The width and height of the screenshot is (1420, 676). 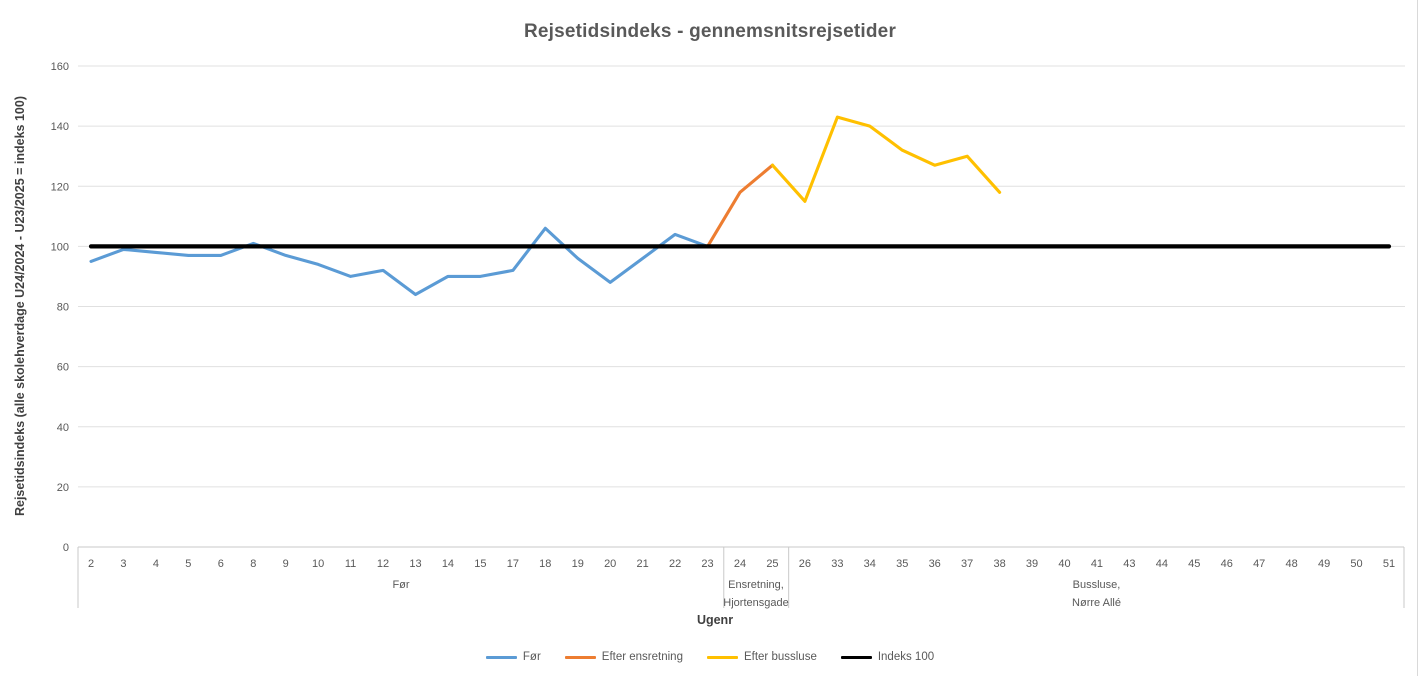 I want to click on x-tick-label: 45, so click(x=1194, y=564).